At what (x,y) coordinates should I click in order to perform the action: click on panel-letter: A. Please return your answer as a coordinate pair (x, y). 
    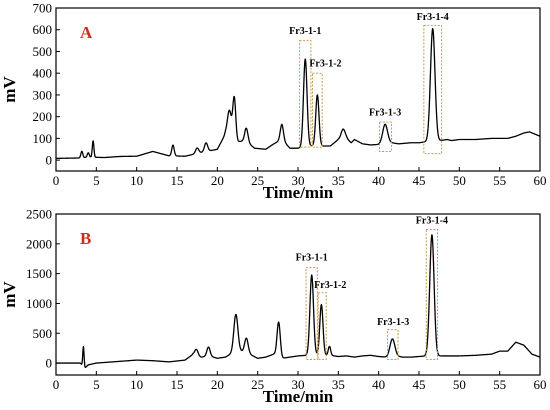
    Looking at the image, I should click on (86, 32).